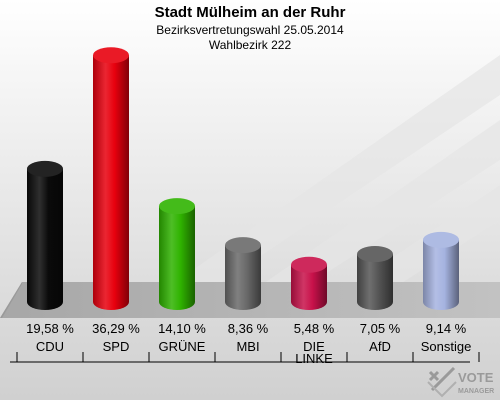 The width and height of the screenshot is (500, 400). I want to click on vote-manager-logo: VOTE MANAGER, so click(460, 382).